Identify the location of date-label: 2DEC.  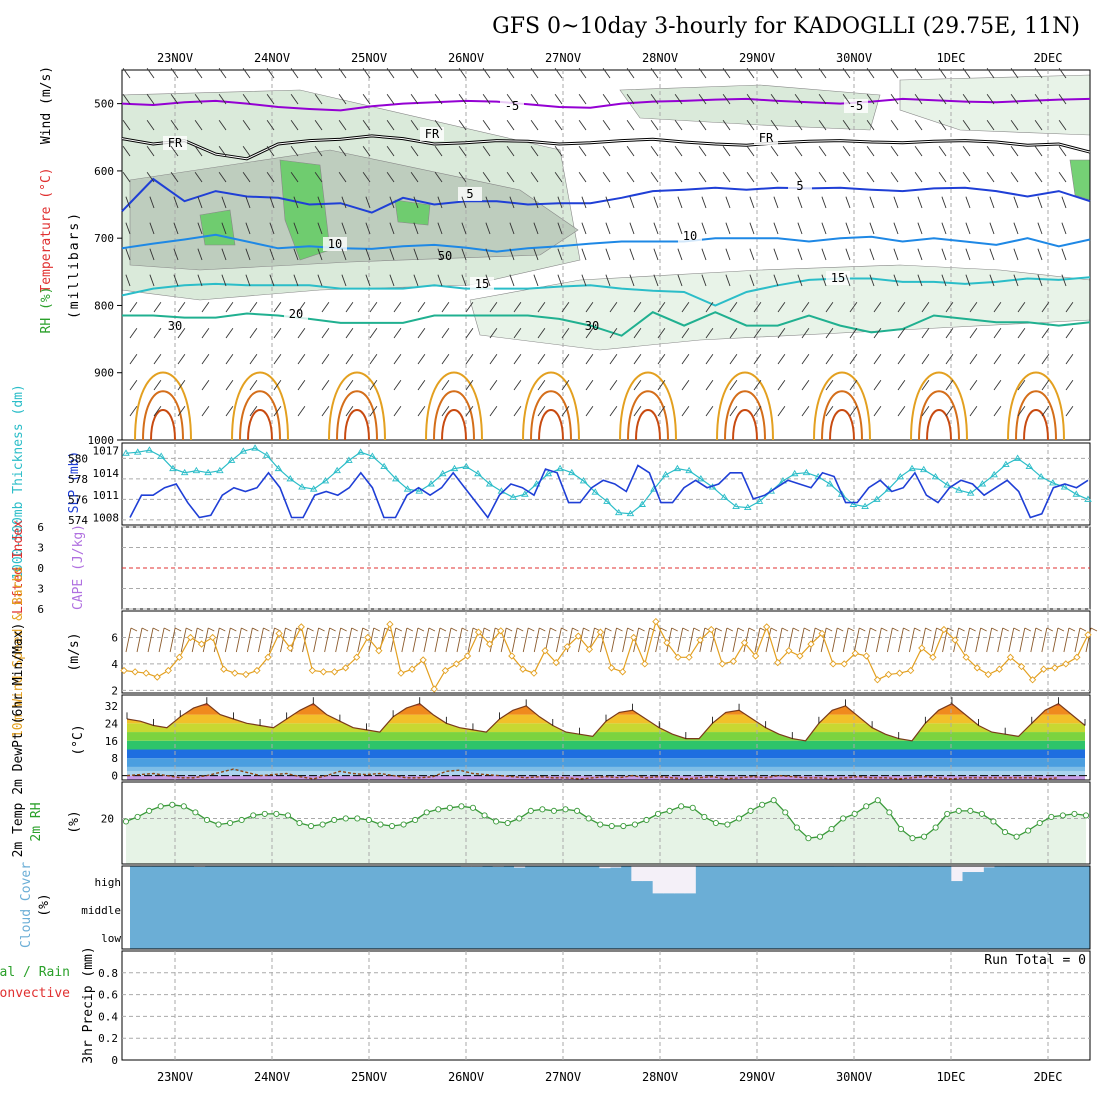
(1048, 1077).